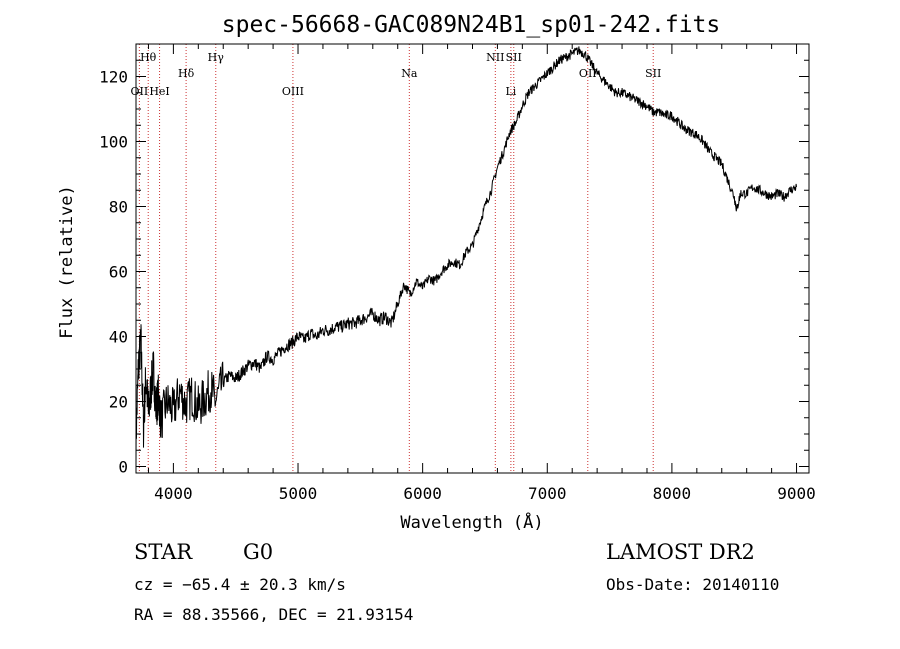 This screenshot has height=649, width=900. I want to click on y-tick-label: 120, so click(113, 77).